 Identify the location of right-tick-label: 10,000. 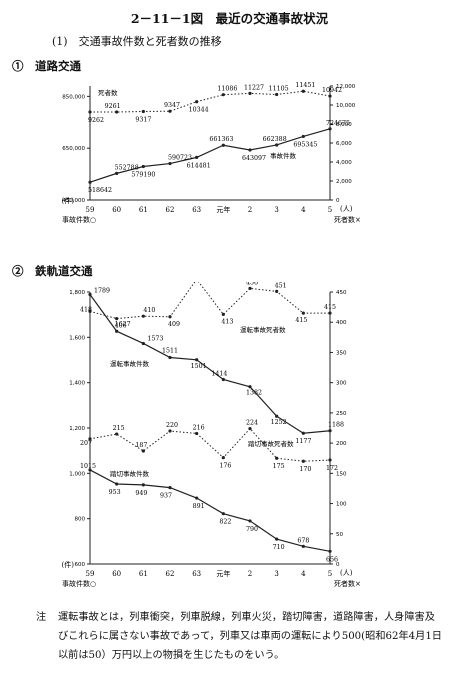
(346, 106).